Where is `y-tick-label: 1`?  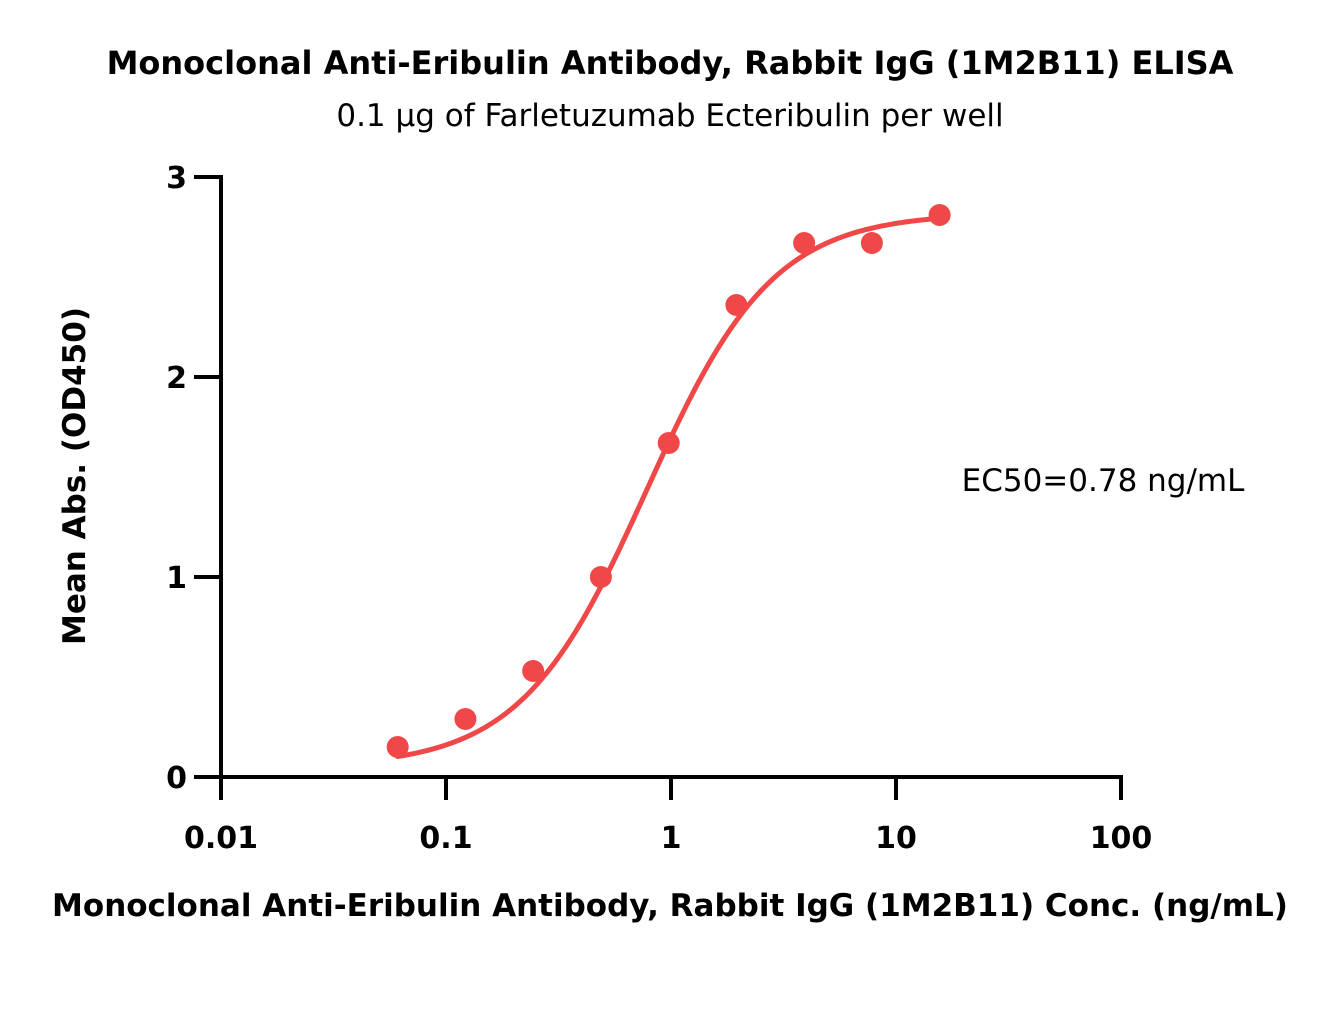
y-tick-label: 1 is located at coordinates (176, 578).